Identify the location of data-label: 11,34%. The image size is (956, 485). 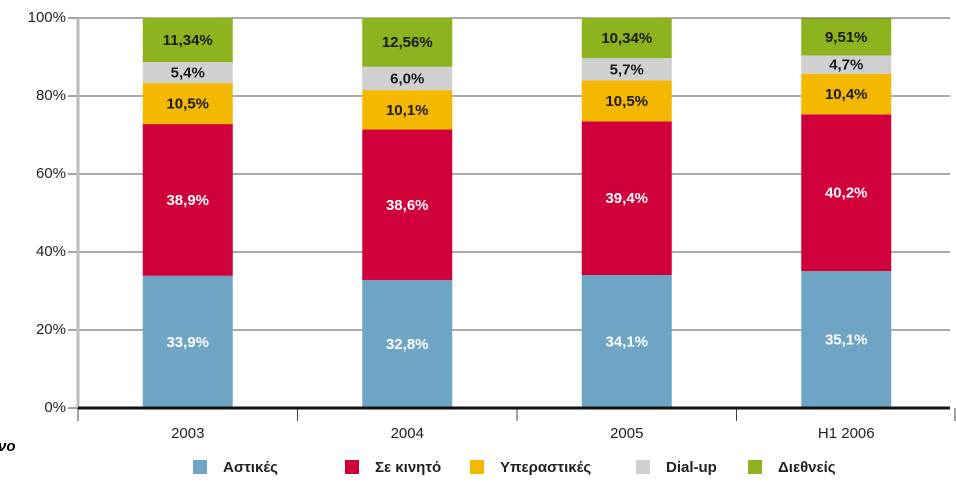
(188, 40).